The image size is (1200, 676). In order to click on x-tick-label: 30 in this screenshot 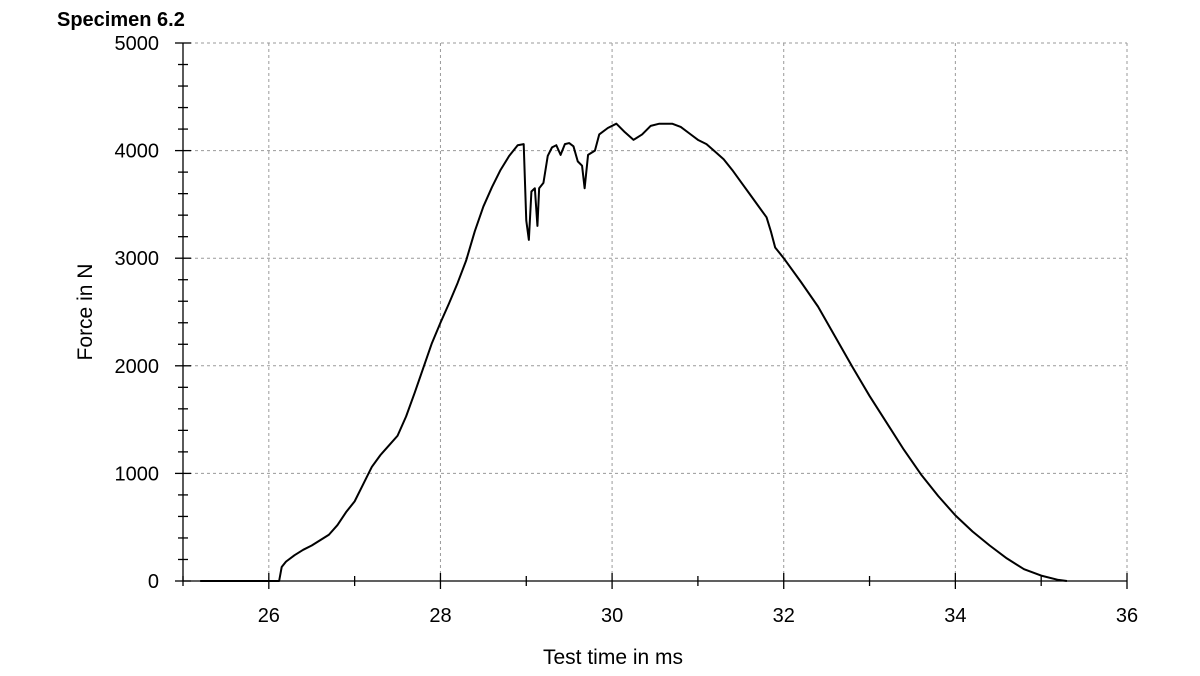, I will do `click(612, 616)`.